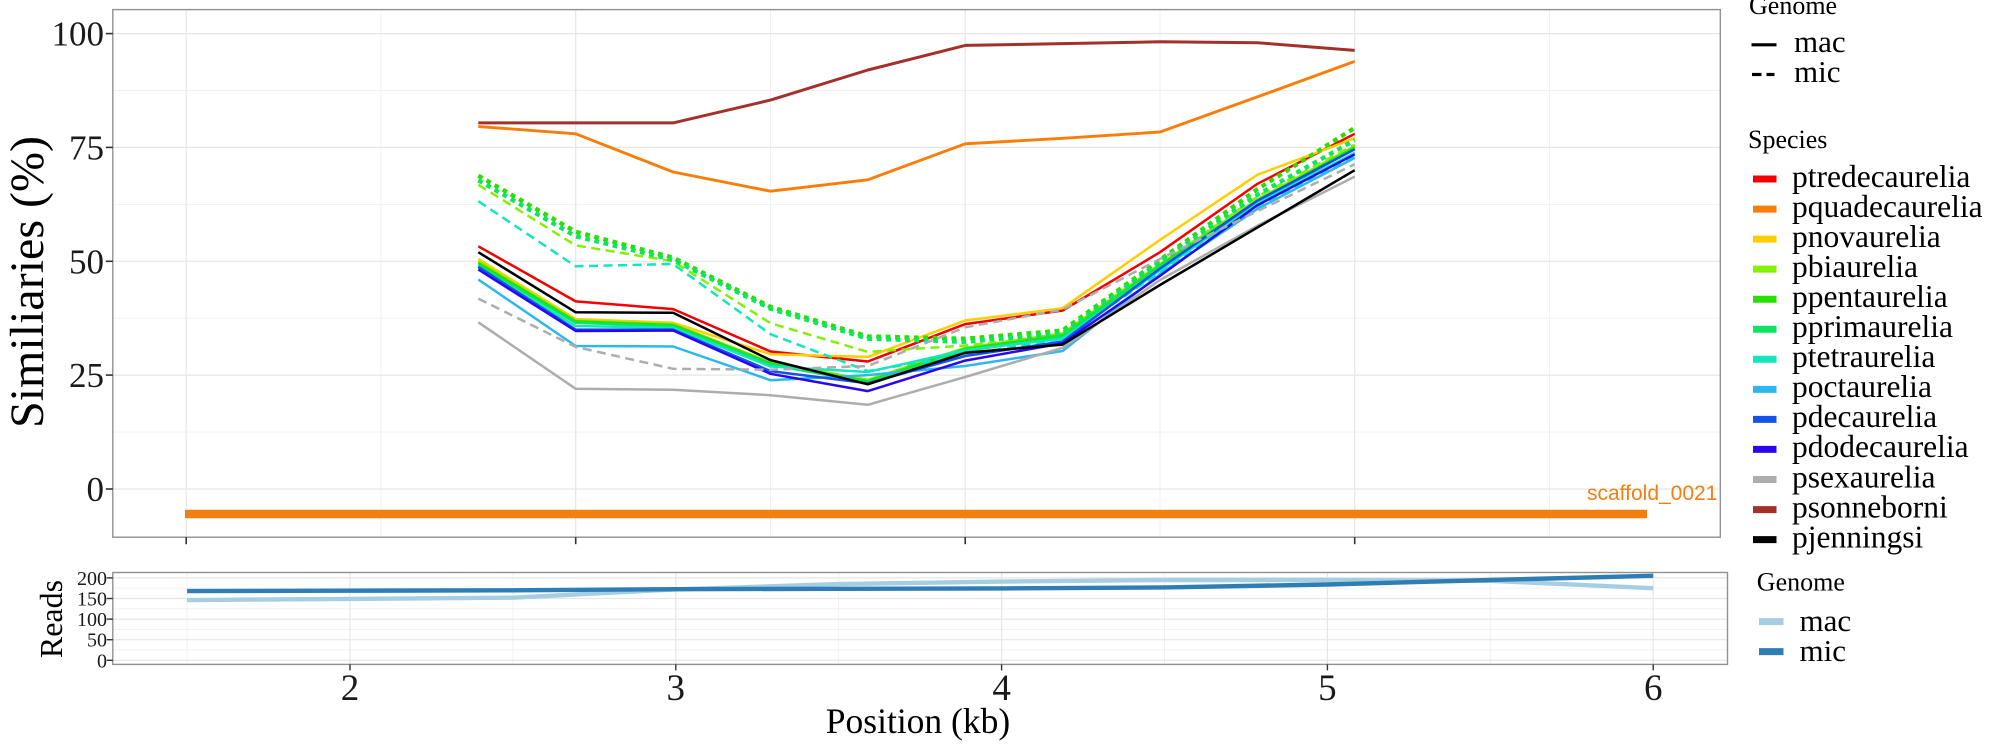  I want to click on svg-text: pdodecaurelia, so click(1880, 446).